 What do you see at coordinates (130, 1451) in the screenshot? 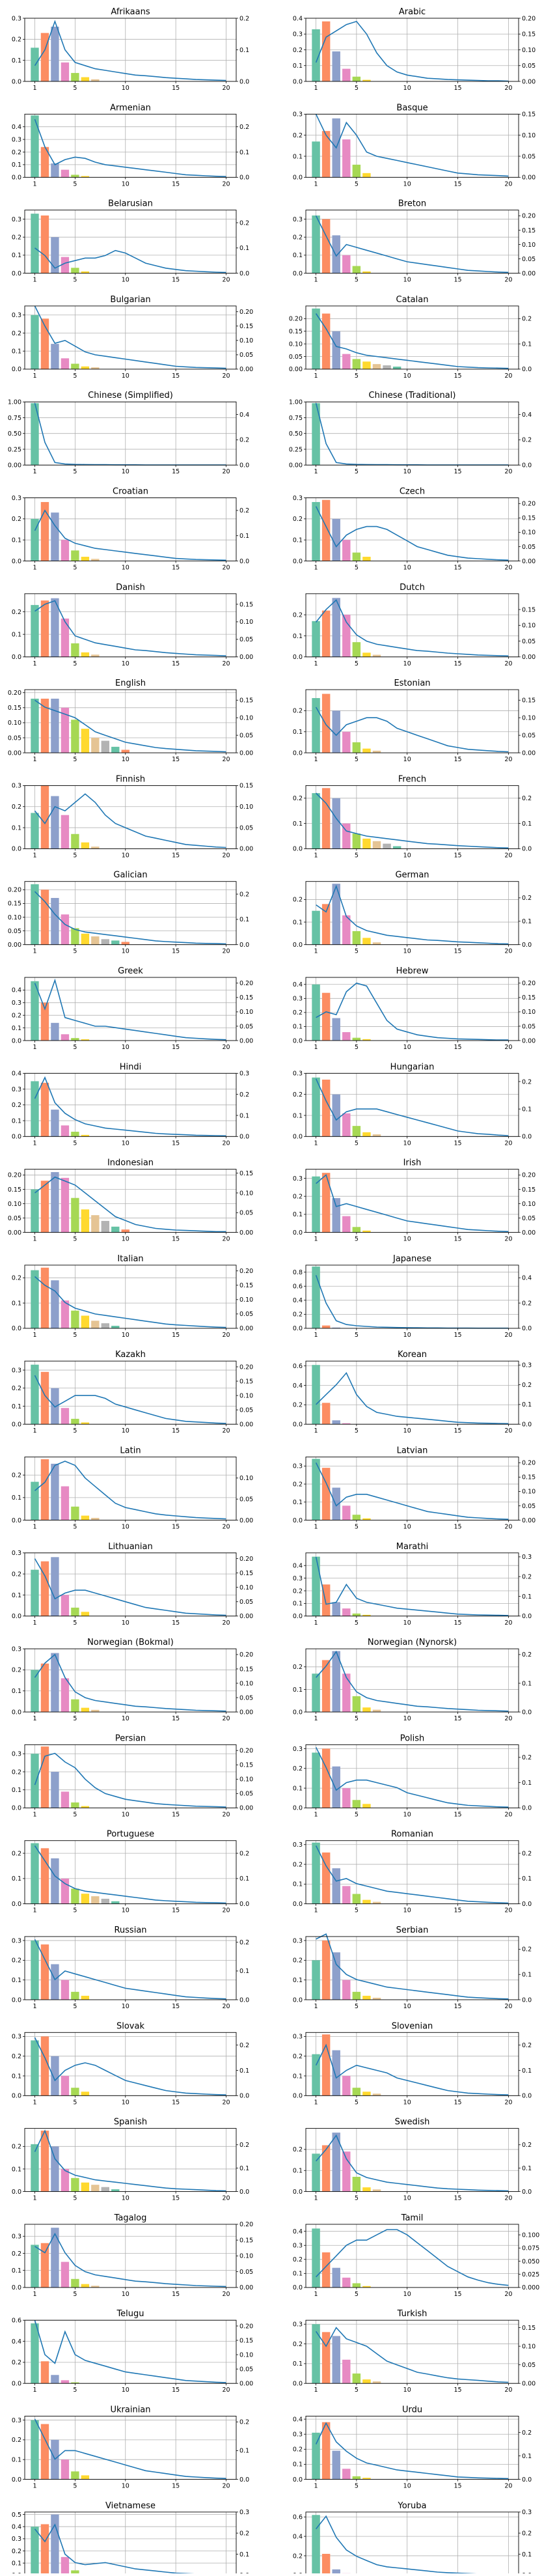
I see `subplot-title: Latin` at bounding box center [130, 1451].